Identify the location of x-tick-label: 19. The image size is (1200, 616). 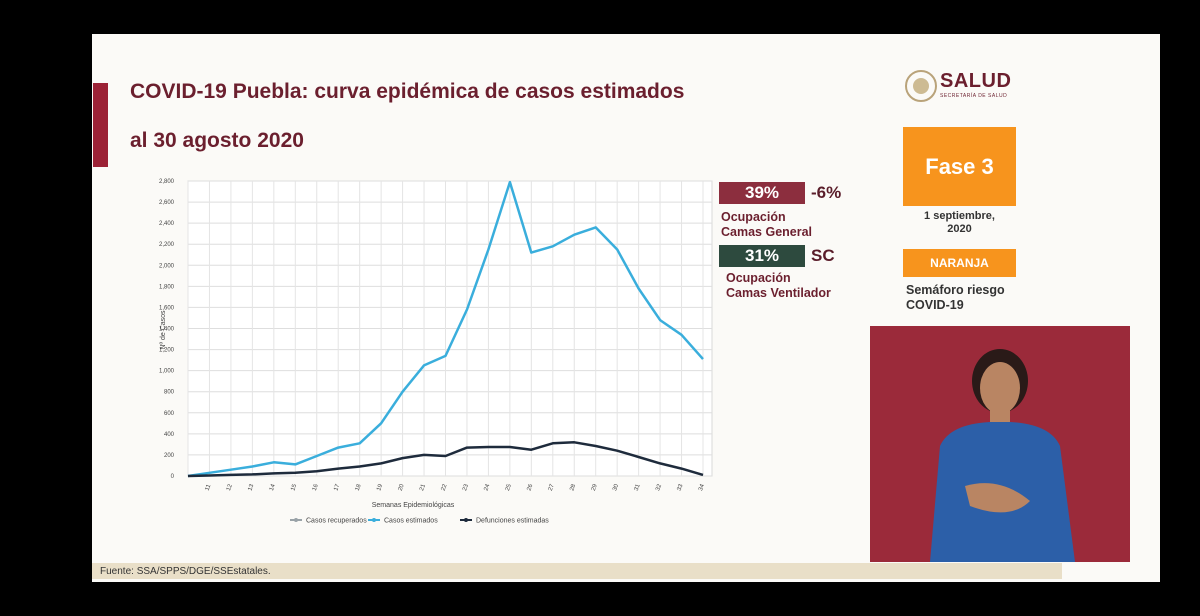
(380, 487).